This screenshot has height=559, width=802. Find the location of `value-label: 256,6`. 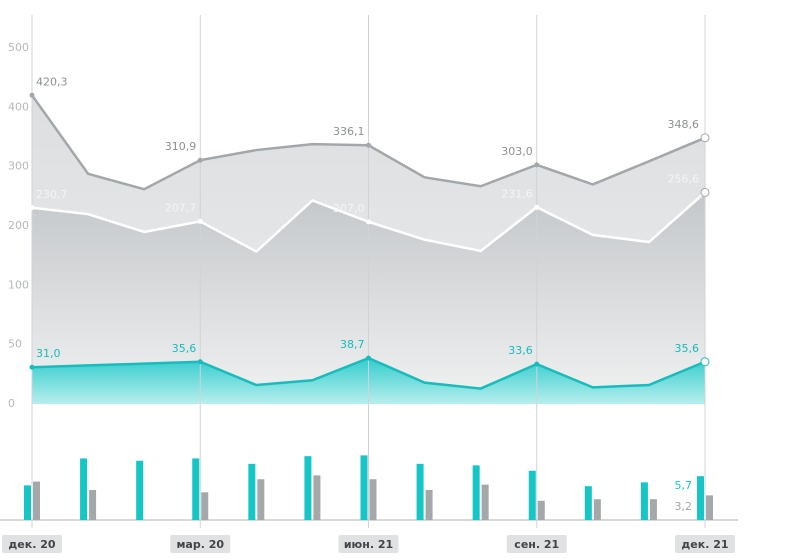

value-label: 256,6 is located at coordinates (684, 178).